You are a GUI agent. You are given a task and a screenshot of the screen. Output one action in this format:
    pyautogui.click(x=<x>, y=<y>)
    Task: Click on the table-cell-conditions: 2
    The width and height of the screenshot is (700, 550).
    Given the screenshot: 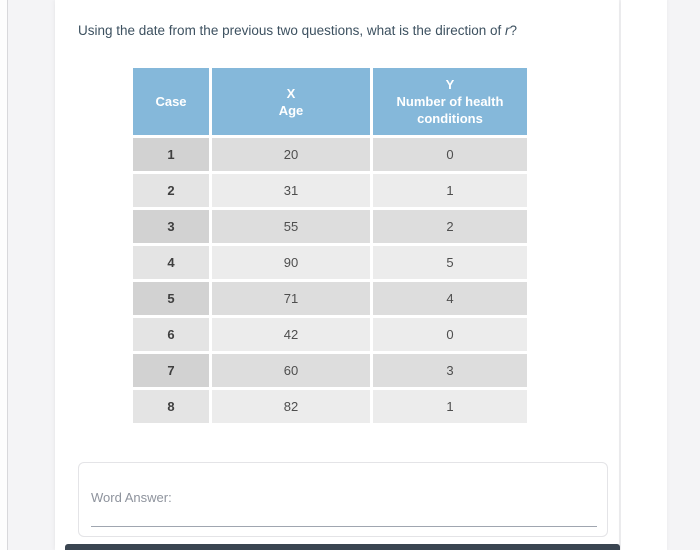 What is the action you would take?
    pyautogui.click(x=450, y=226)
    